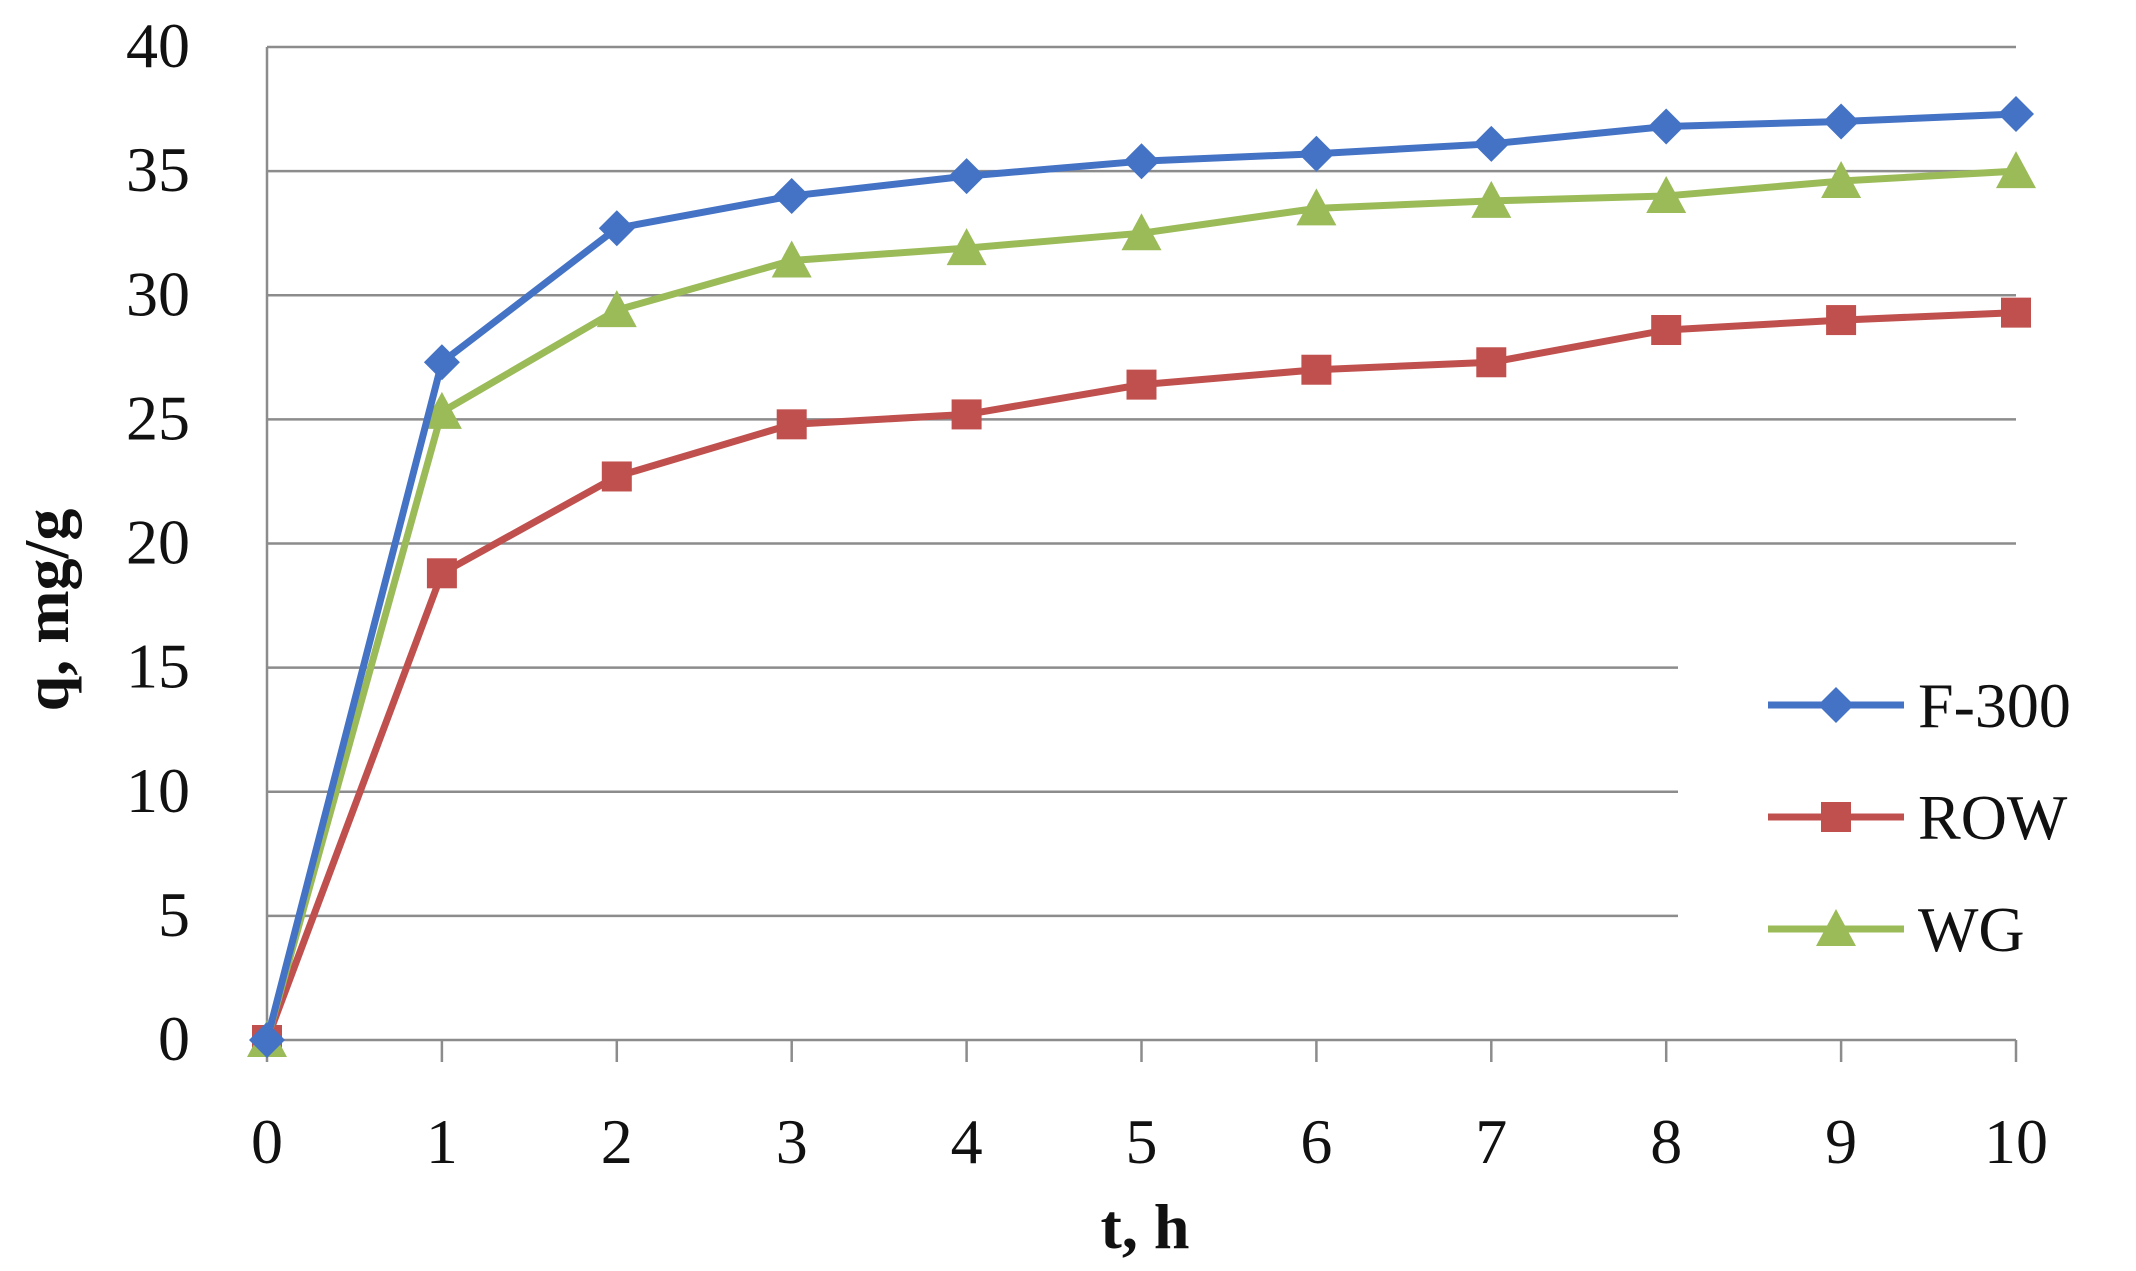  Describe the element at coordinates (1491, 1141) in the screenshot. I see `x-tick-label-7: 7` at that location.